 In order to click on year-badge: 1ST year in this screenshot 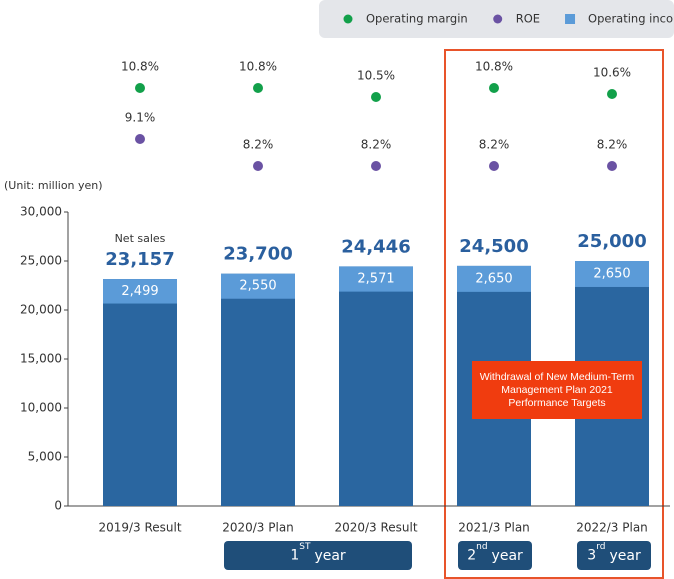, I will do `click(318, 555)`.